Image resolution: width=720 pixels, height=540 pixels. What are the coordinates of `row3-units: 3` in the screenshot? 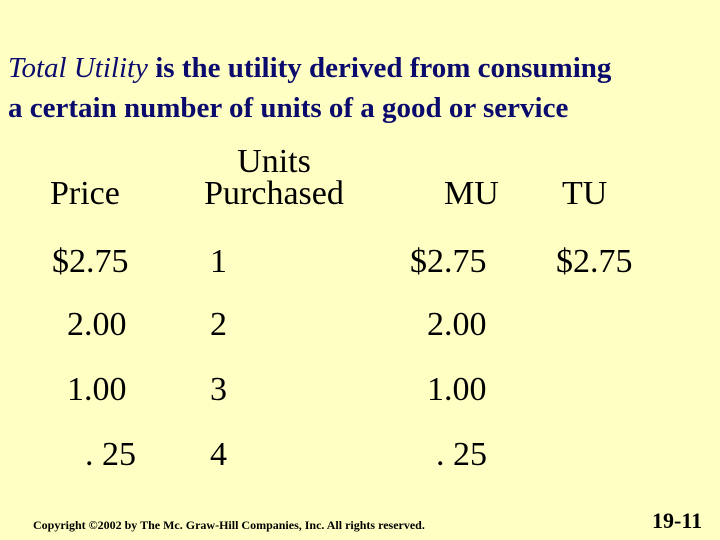 It's located at (218, 389).